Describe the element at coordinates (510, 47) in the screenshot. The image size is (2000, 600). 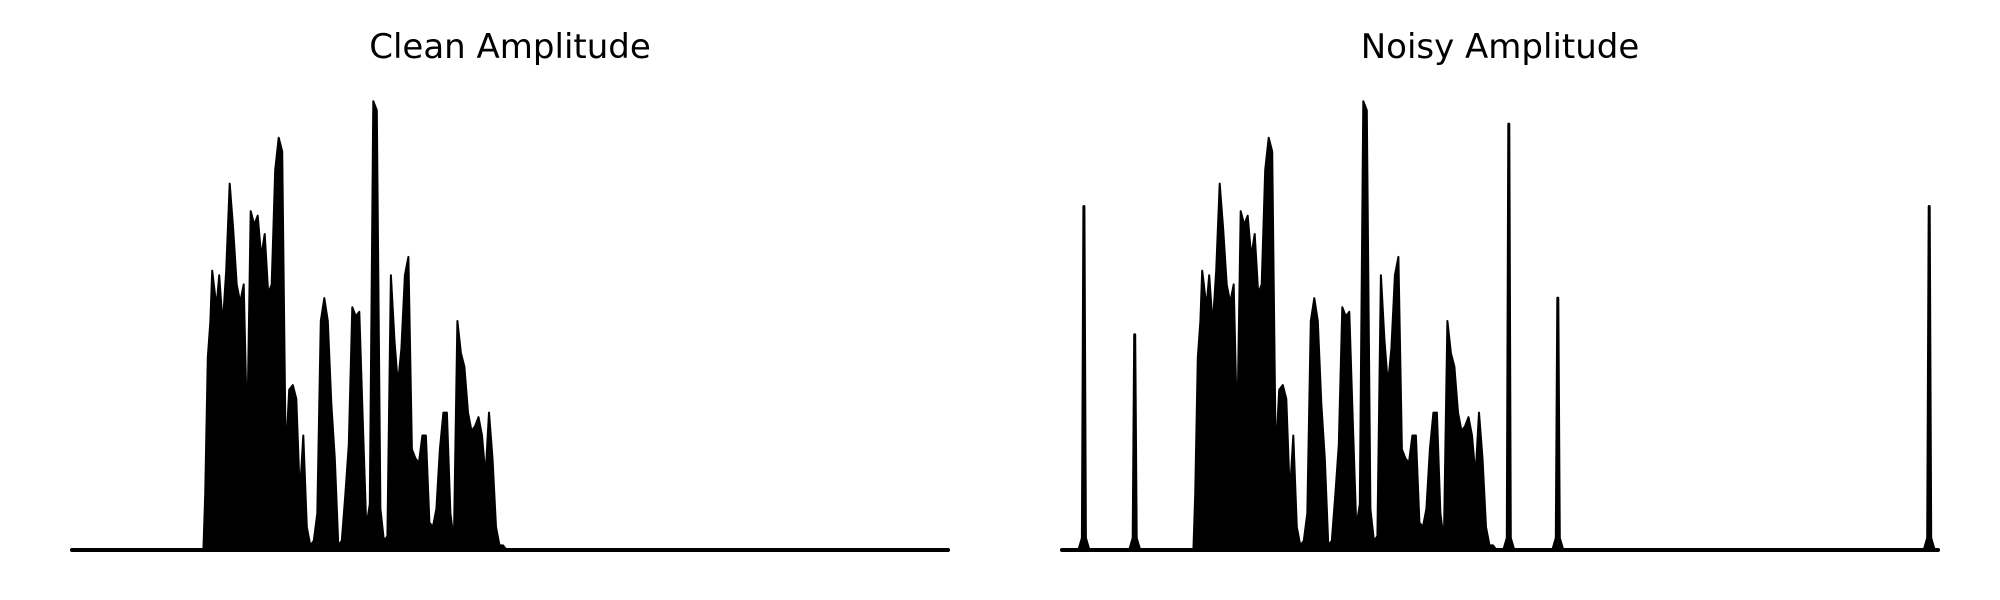
I see `clean-amplitude-title: Clean Amplitude` at that location.